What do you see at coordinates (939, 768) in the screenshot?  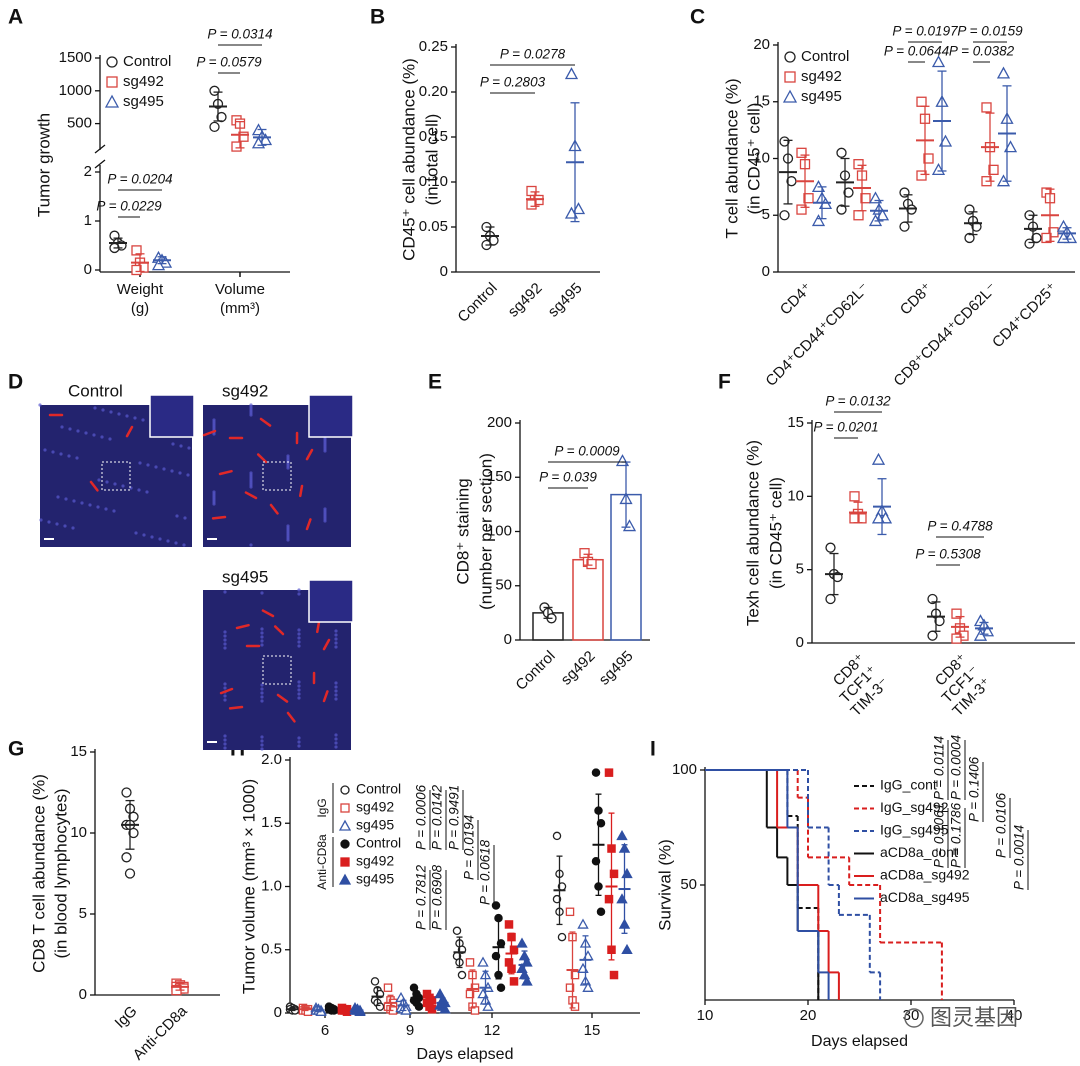 I see `p-value: P = 0.0114` at bounding box center [939, 768].